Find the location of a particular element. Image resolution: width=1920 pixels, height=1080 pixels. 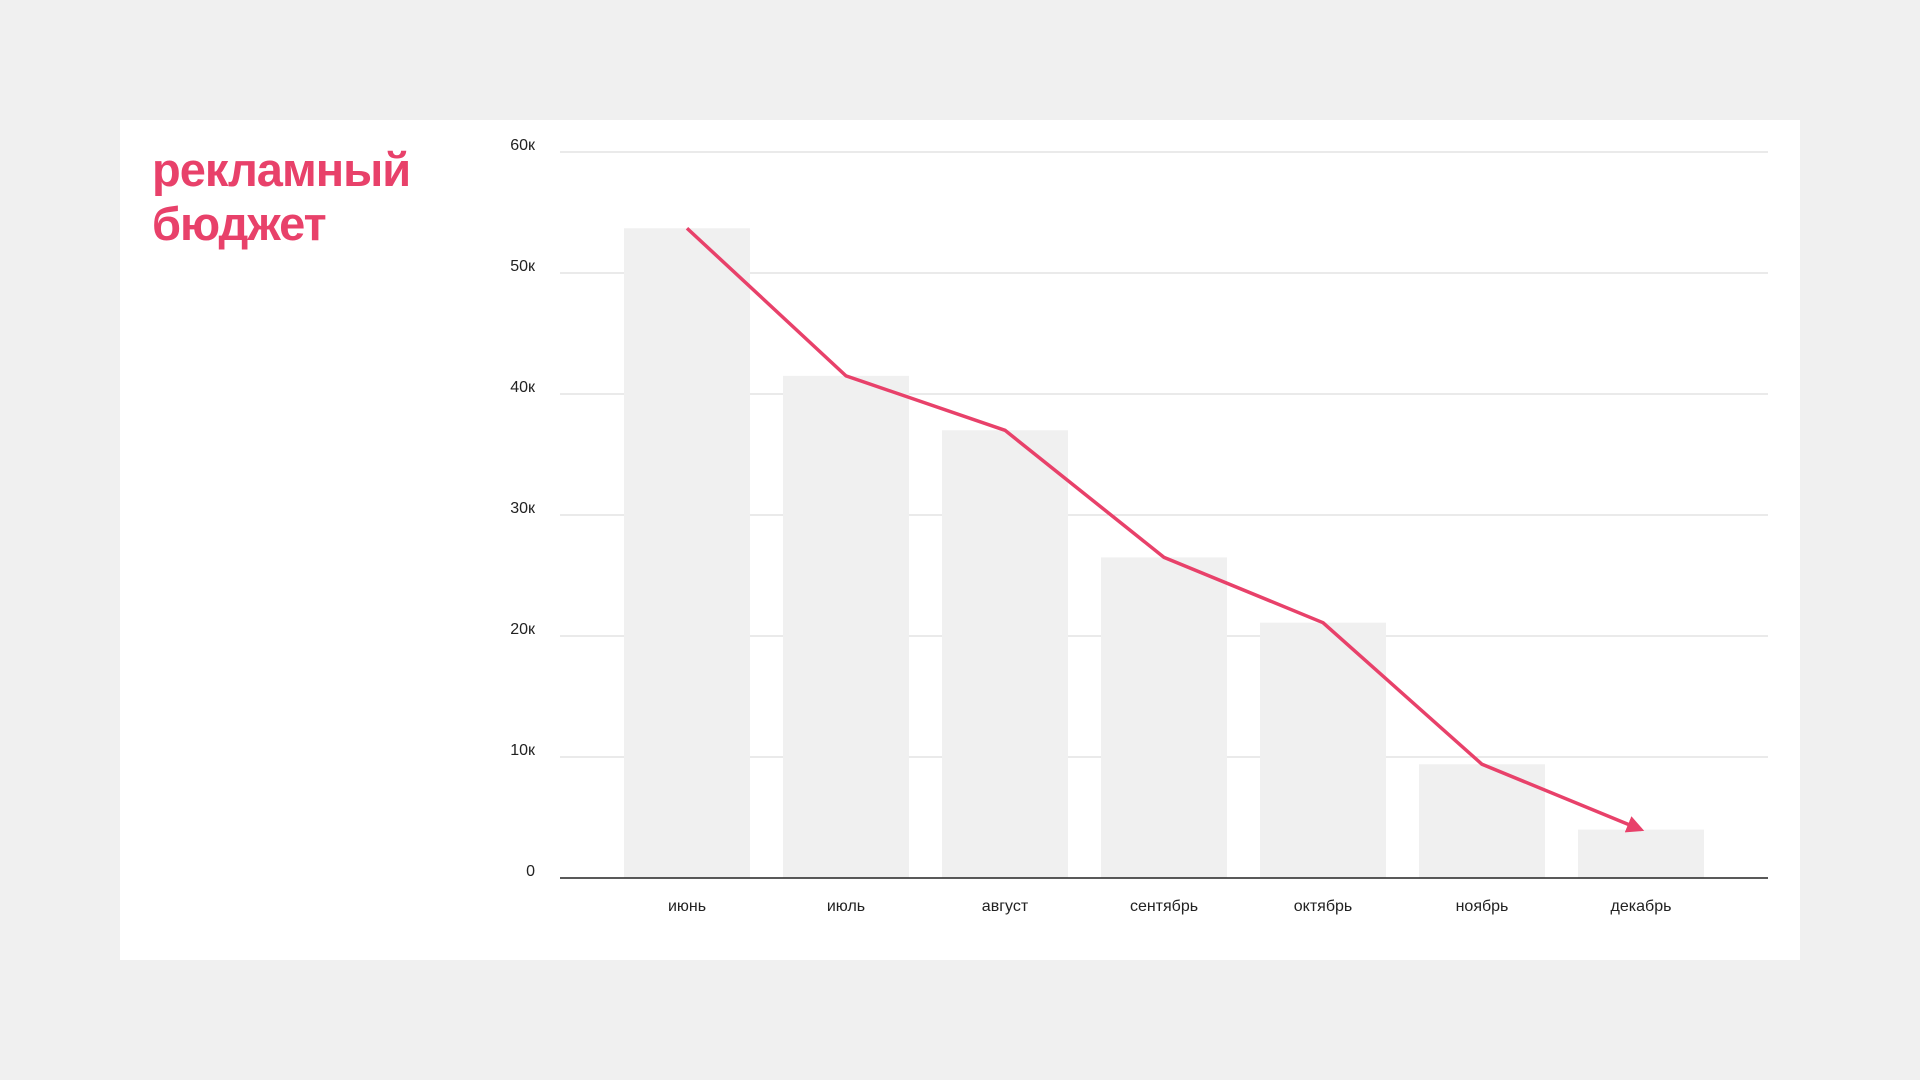

y-tick-label: 60к is located at coordinates (523, 145).